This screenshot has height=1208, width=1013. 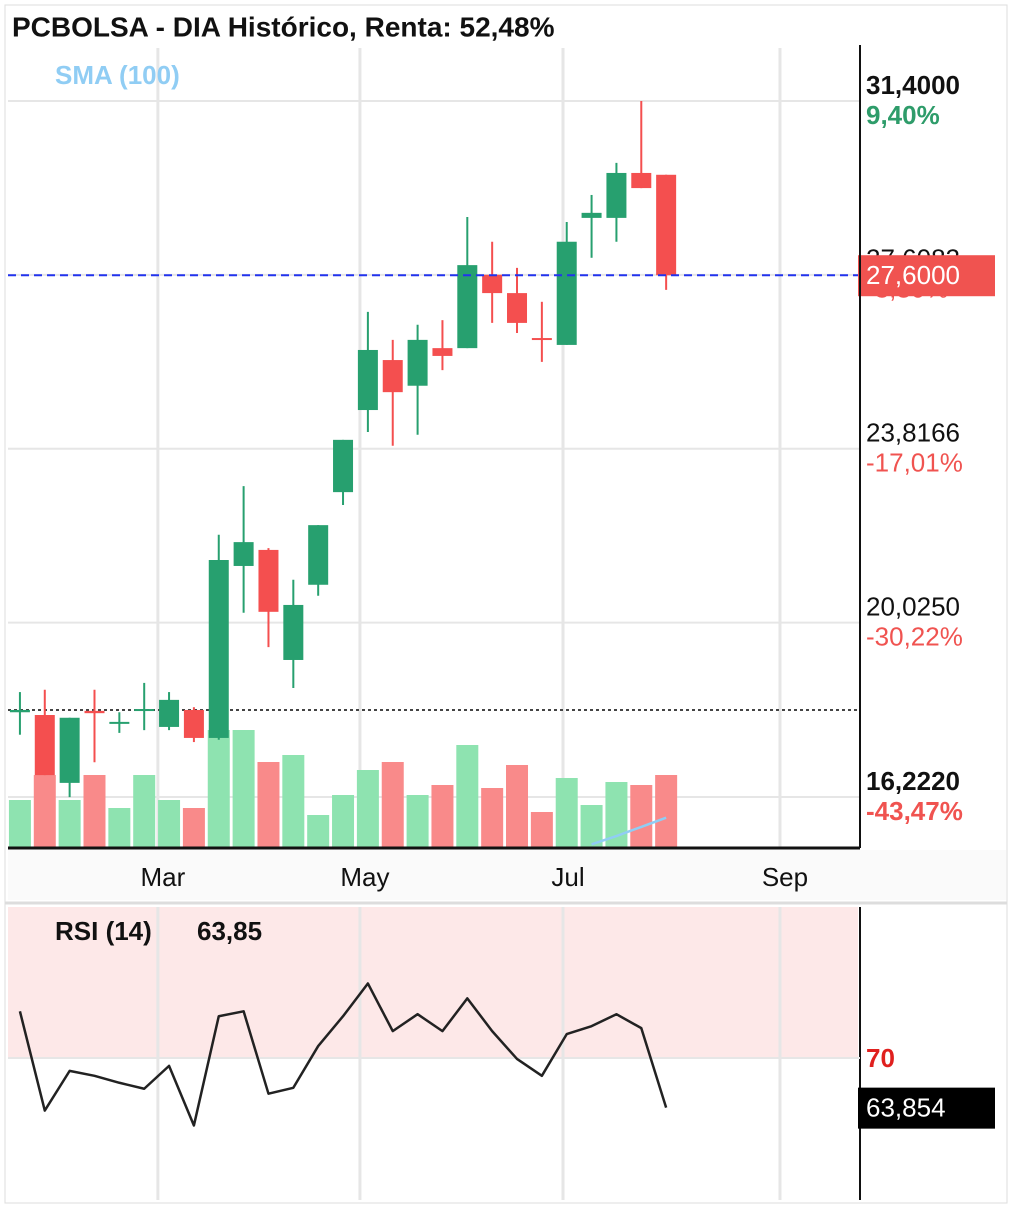 I want to click on x-tick-label: Mar, so click(x=162, y=877).